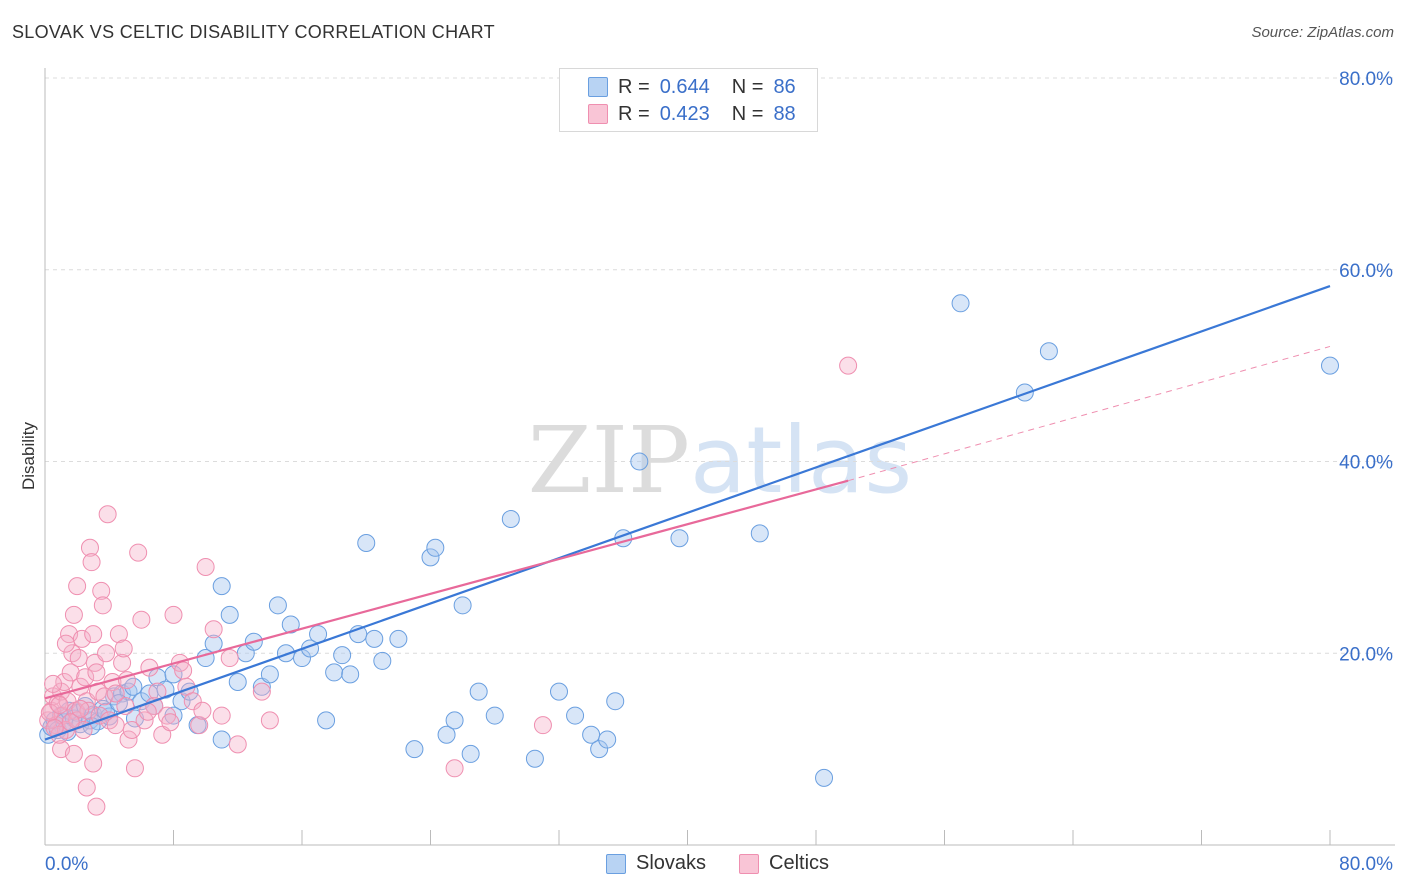 The height and width of the screenshot is (892, 1406). I want to click on correlation-legend: R = 0.644 N = 86 R = 0.423 N = 88, so click(688, 100).